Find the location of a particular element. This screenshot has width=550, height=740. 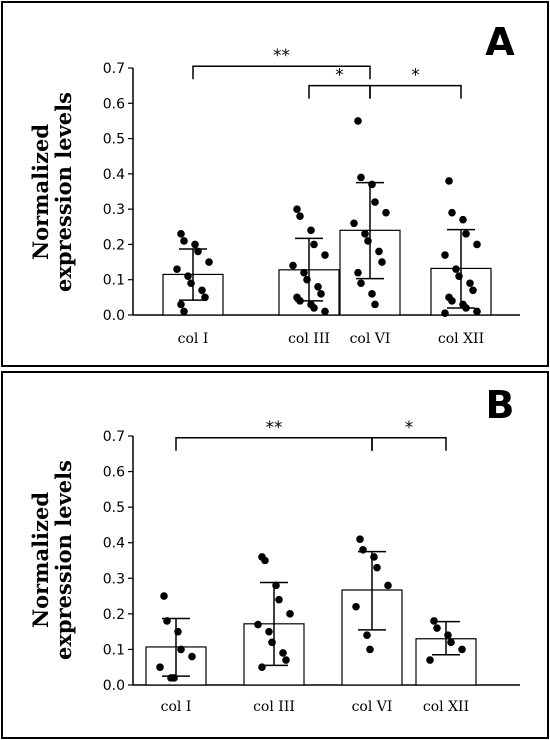

significance-label: ** is located at coordinates (281, 56).